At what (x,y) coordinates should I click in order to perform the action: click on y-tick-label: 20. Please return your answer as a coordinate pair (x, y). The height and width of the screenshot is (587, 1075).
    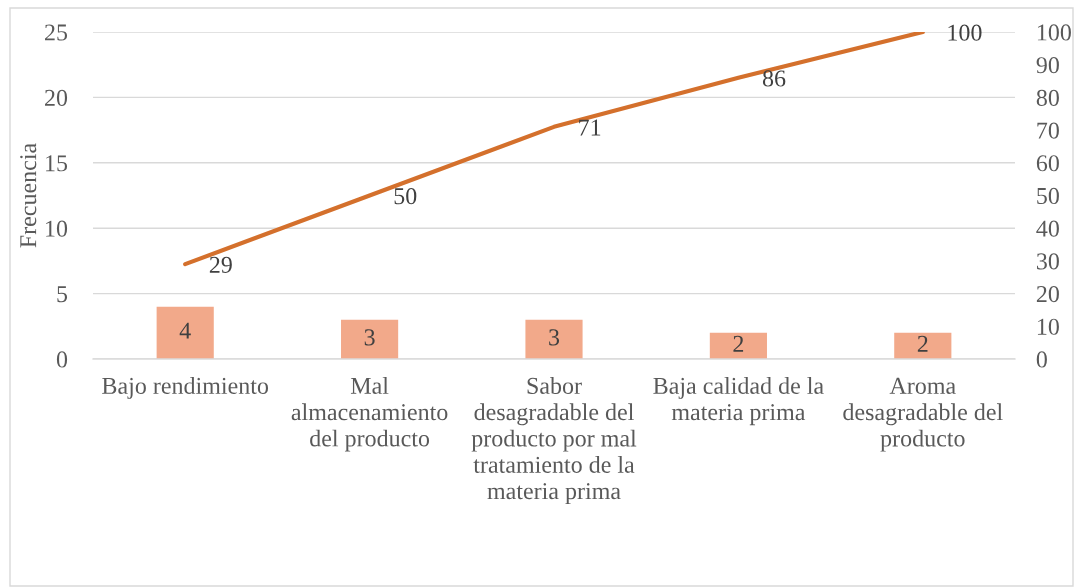
    Looking at the image, I should click on (56, 97).